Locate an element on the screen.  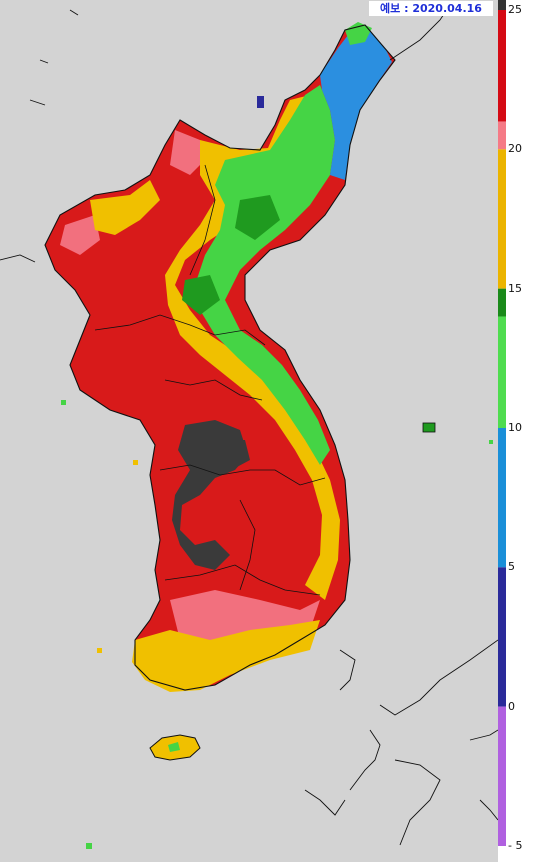
forecast-date-label: 예보 : 2020.04.16 is located at coordinates (431, 8).